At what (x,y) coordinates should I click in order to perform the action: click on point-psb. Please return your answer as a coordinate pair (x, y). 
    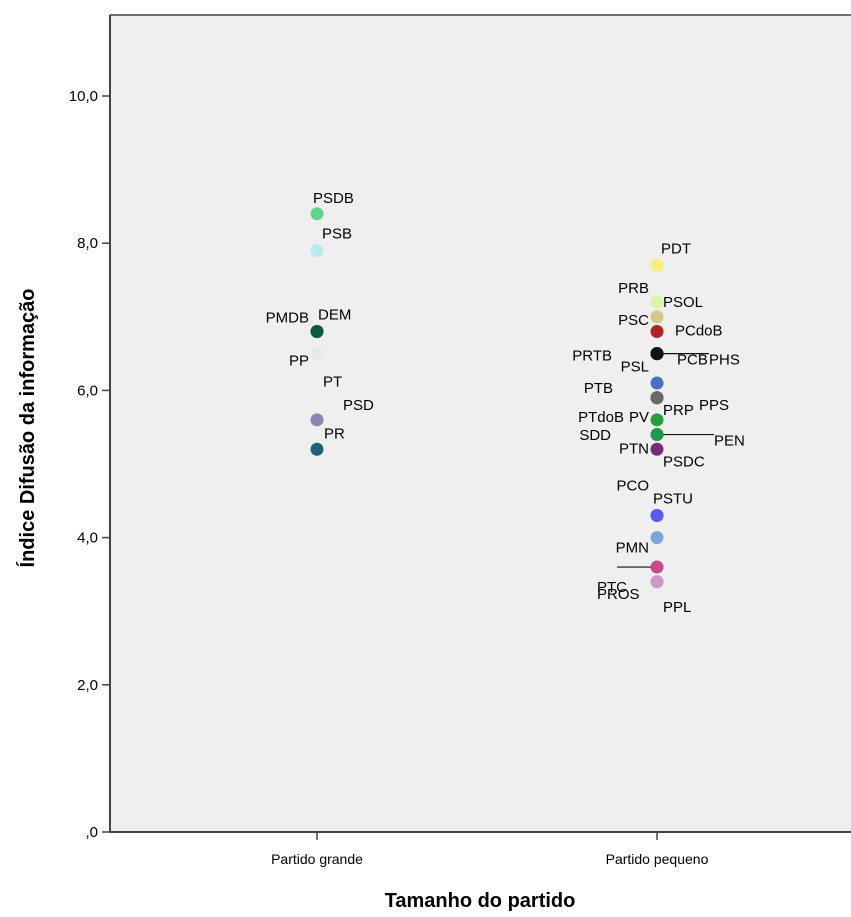
    Looking at the image, I should click on (317, 251).